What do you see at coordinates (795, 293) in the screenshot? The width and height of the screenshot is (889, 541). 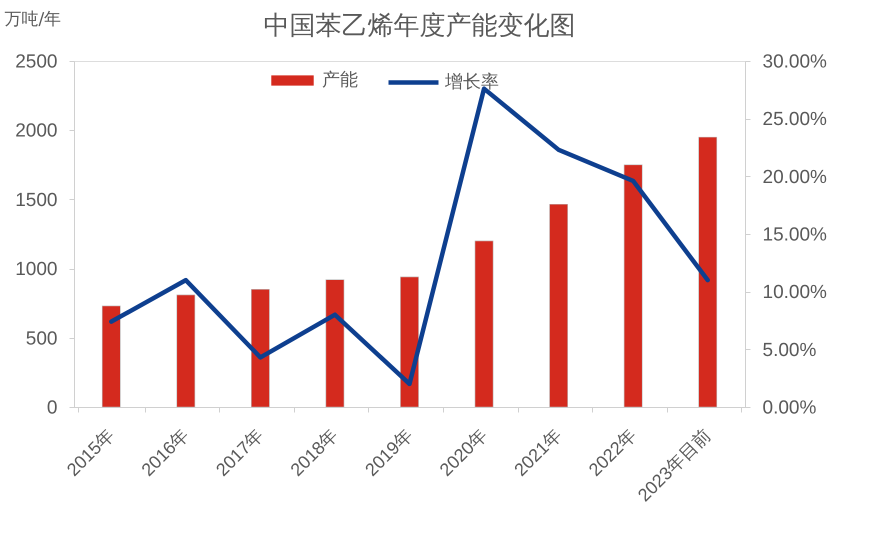 I see `y2-tick-label: 10.00%` at bounding box center [795, 293].